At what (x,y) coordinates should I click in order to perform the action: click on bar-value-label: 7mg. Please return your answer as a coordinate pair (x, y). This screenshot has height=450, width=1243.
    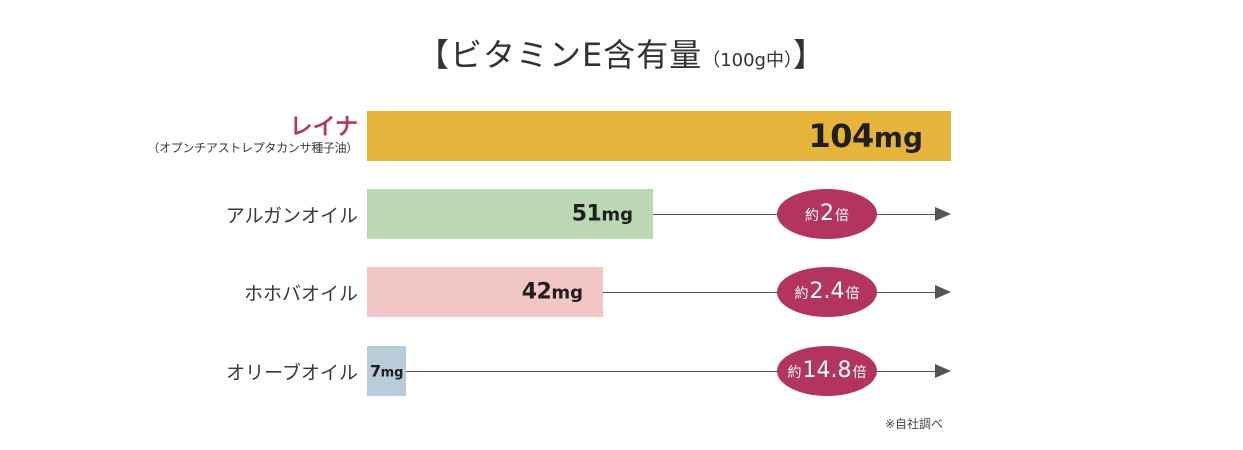
    Looking at the image, I should click on (387, 371).